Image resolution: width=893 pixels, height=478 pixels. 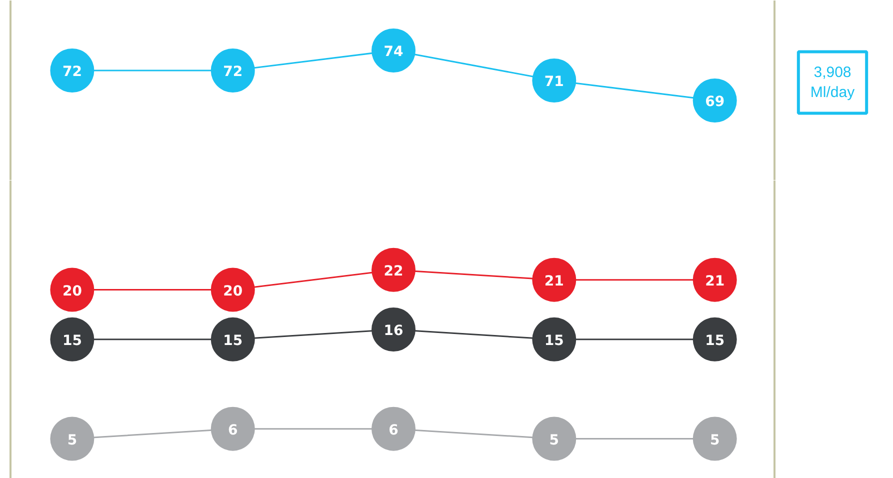 I want to click on data-label: 69, so click(x=715, y=102).